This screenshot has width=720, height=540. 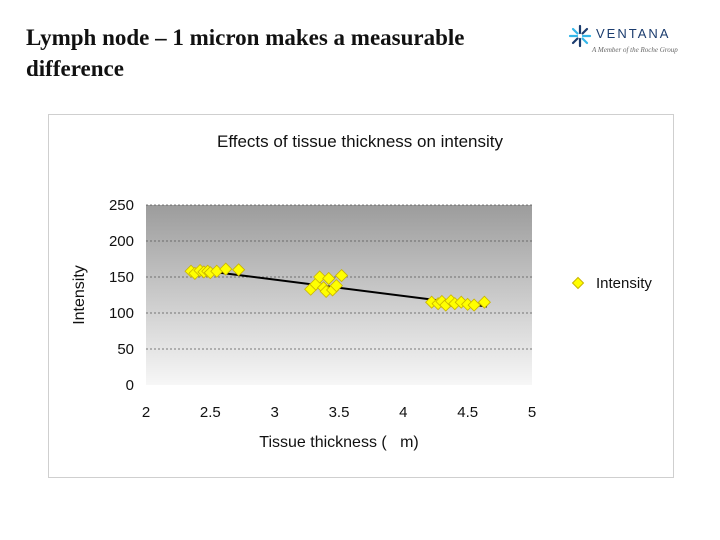 What do you see at coordinates (624, 283) in the screenshot?
I see `legend-label: Intensity` at bounding box center [624, 283].